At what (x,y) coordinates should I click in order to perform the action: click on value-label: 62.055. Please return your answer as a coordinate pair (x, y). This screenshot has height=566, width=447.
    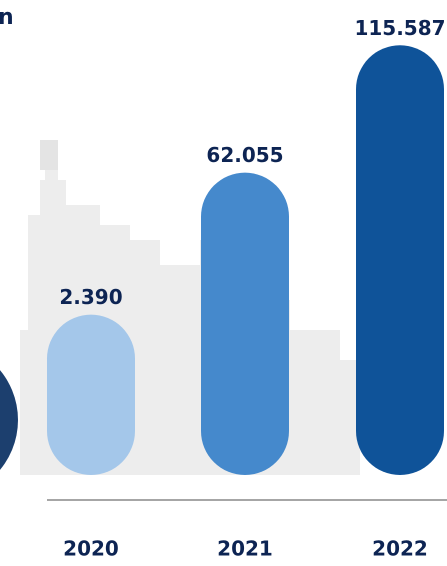
    Looking at the image, I should click on (244, 155).